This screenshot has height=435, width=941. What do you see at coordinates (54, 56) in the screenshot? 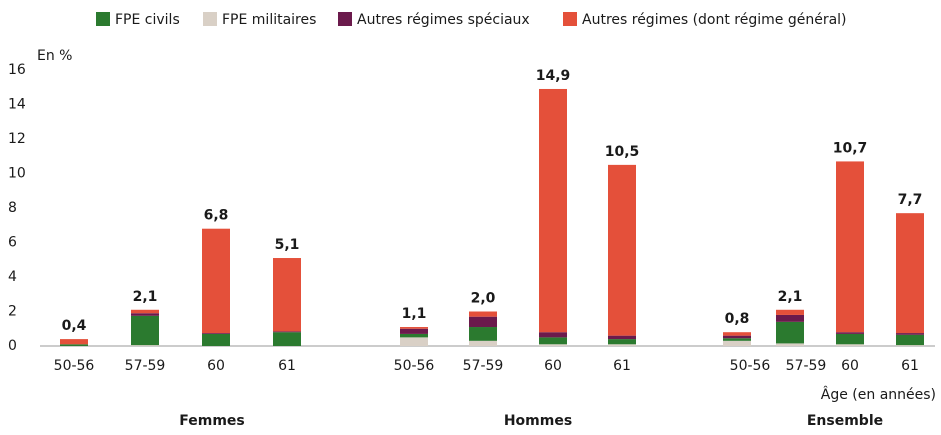
I see `y-axis-label: En %` at bounding box center [54, 56].